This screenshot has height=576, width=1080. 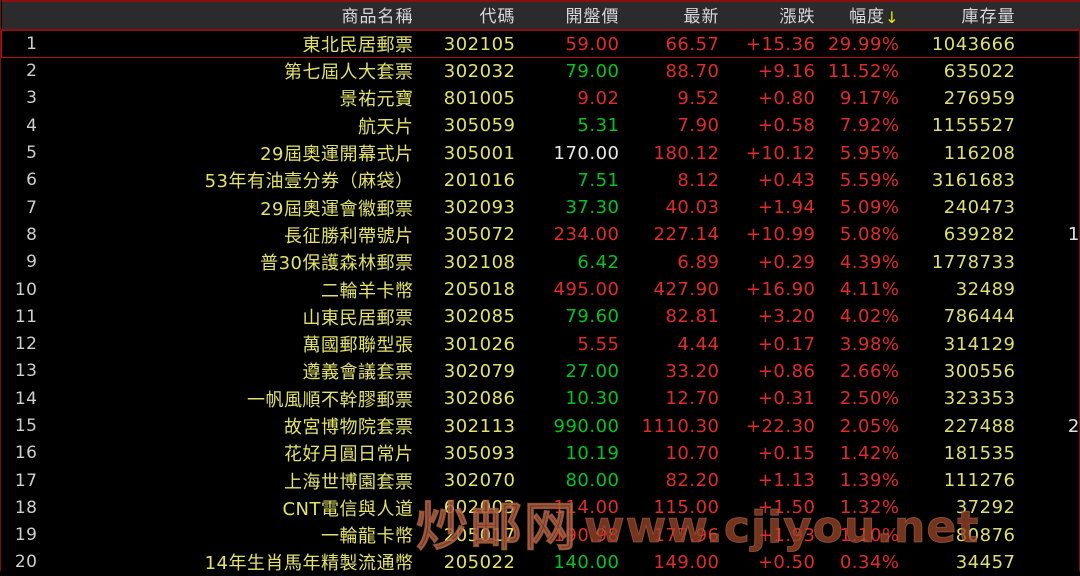 I want to click on stock-volume: 116208, so click(x=964, y=152).